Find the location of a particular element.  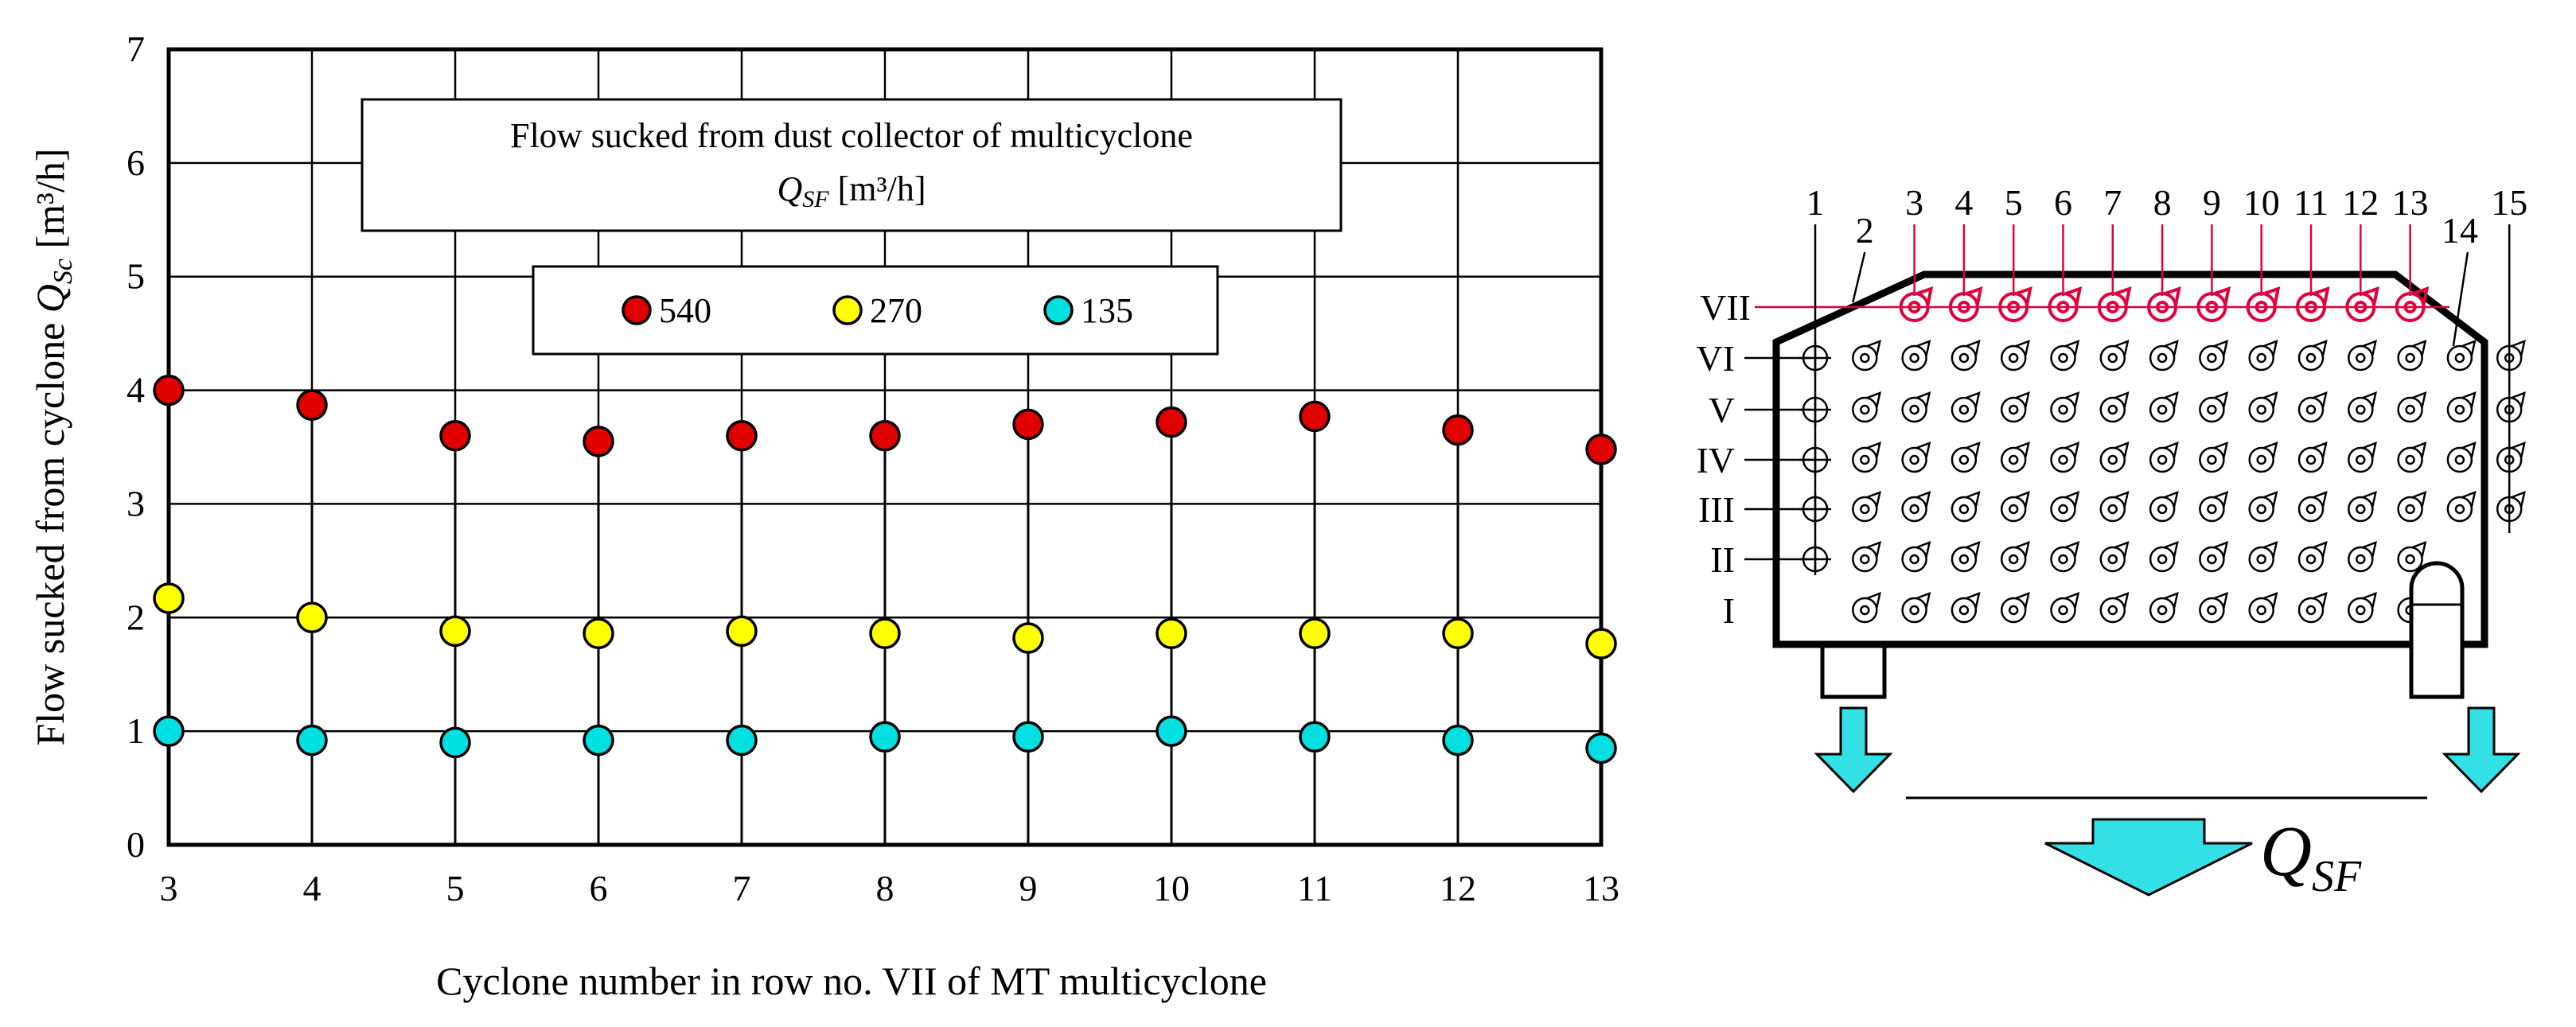

column-label-13: 13 is located at coordinates (2410, 202).